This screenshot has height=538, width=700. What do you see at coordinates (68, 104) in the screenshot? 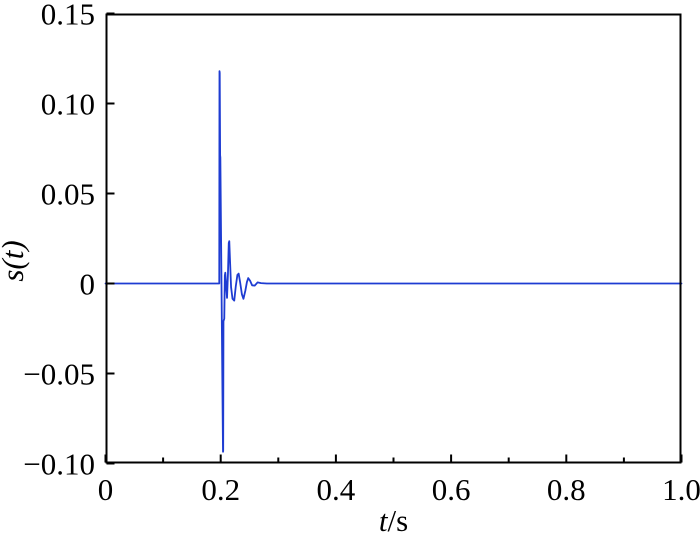
I see `y-tick-label: 0.10` at bounding box center [68, 104].